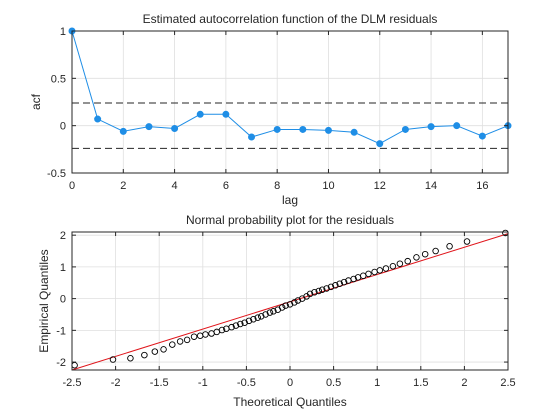 The image size is (560, 420). Describe the element at coordinates (290, 383) in the screenshot. I see `qq-xtick-label: 0` at that location.